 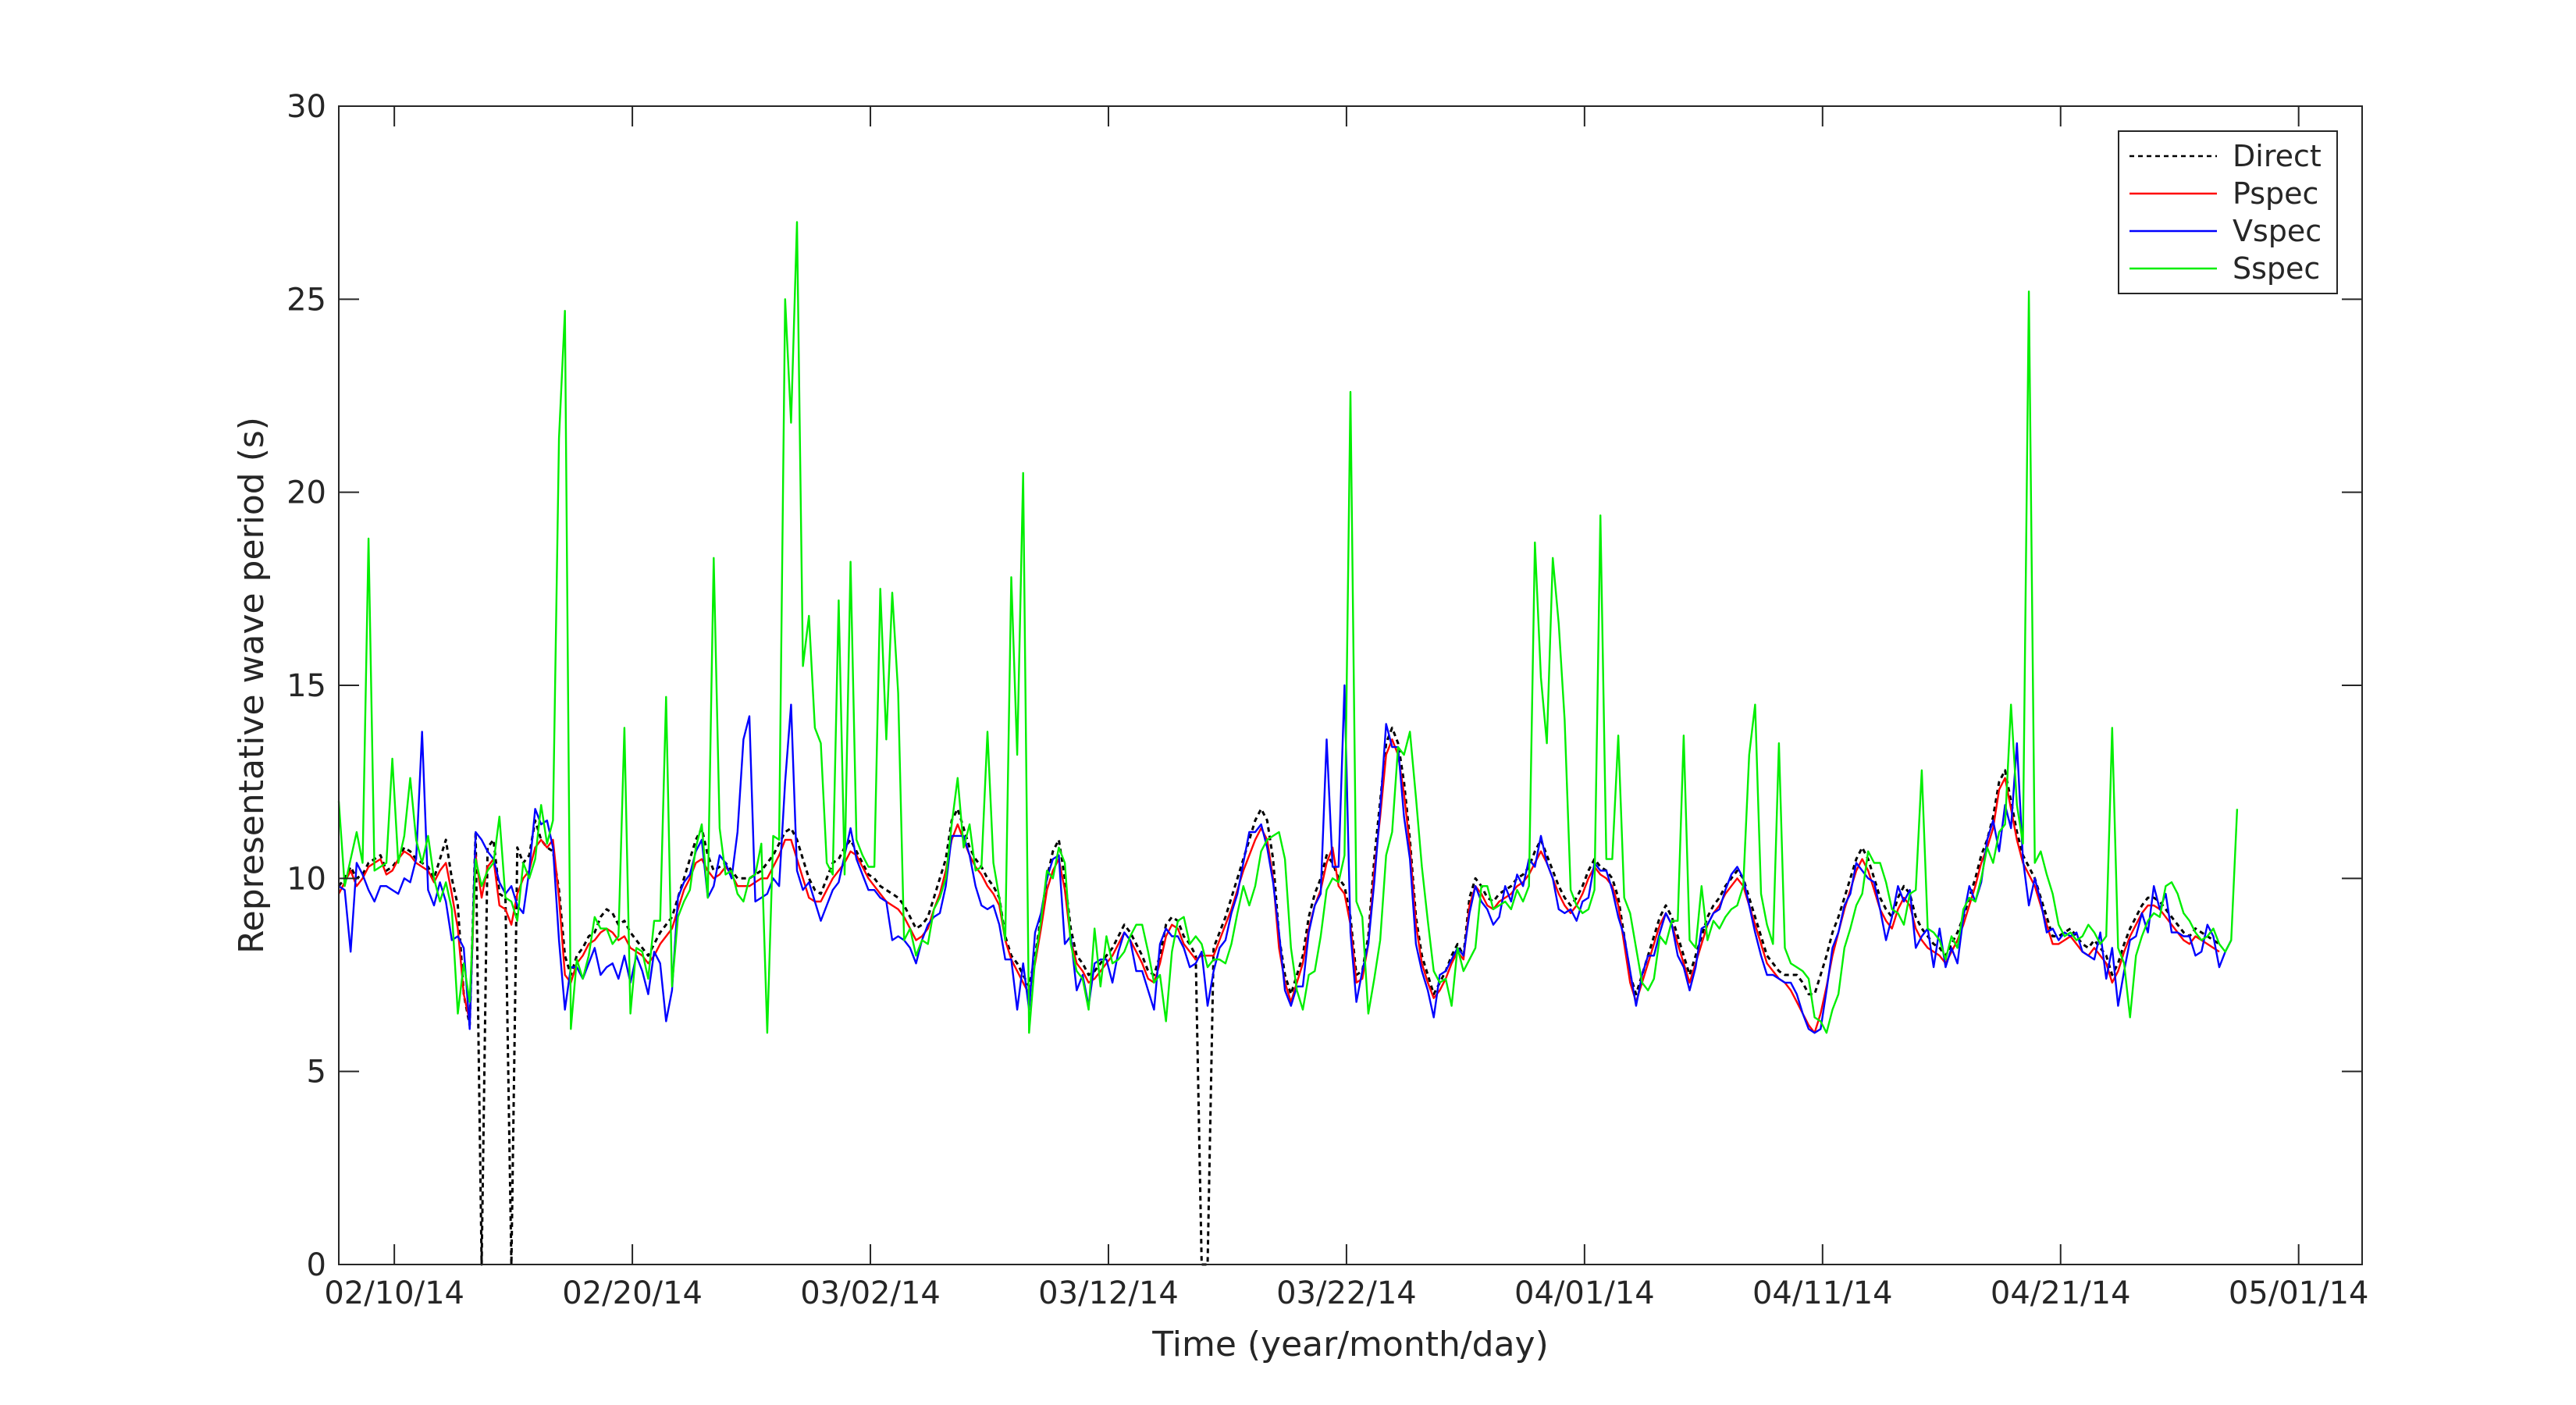 What do you see at coordinates (306, 493) in the screenshot?
I see `y-tick-label: 20` at bounding box center [306, 493].